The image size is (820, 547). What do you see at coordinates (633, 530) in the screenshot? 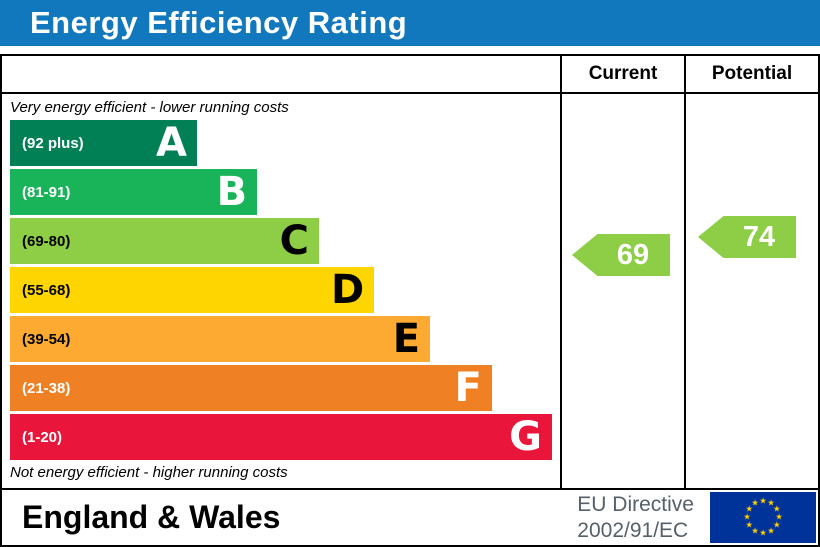
I see `eu-directive-line2: 2002/91/EC` at bounding box center [633, 530].